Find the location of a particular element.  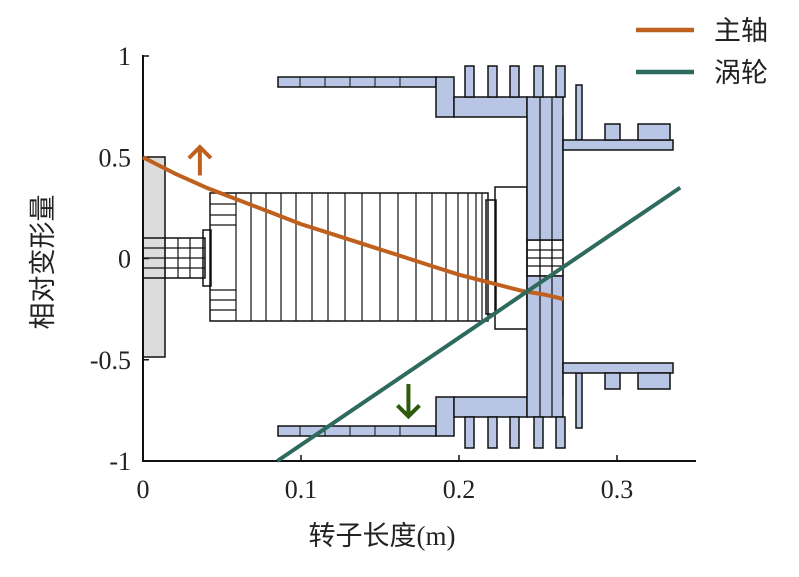

shaft-segment-divisions is located at coordinates (174, 258).